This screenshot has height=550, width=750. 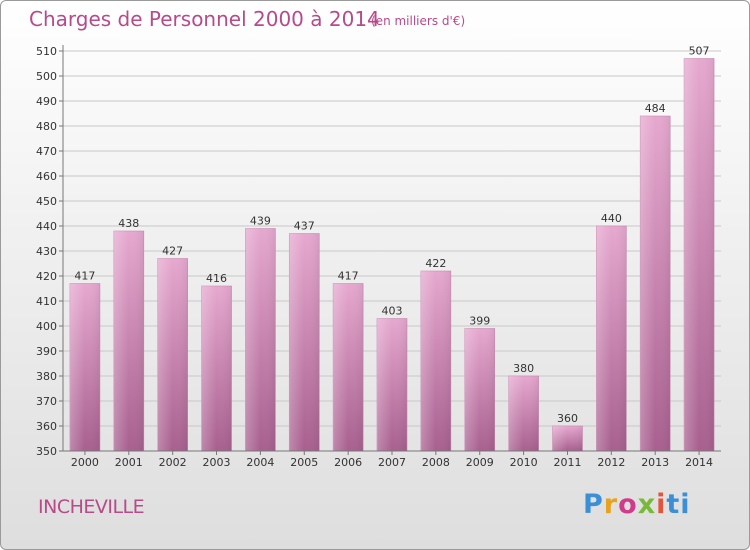 I want to click on x-tick-label: 2003, so click(x=217, y=462).